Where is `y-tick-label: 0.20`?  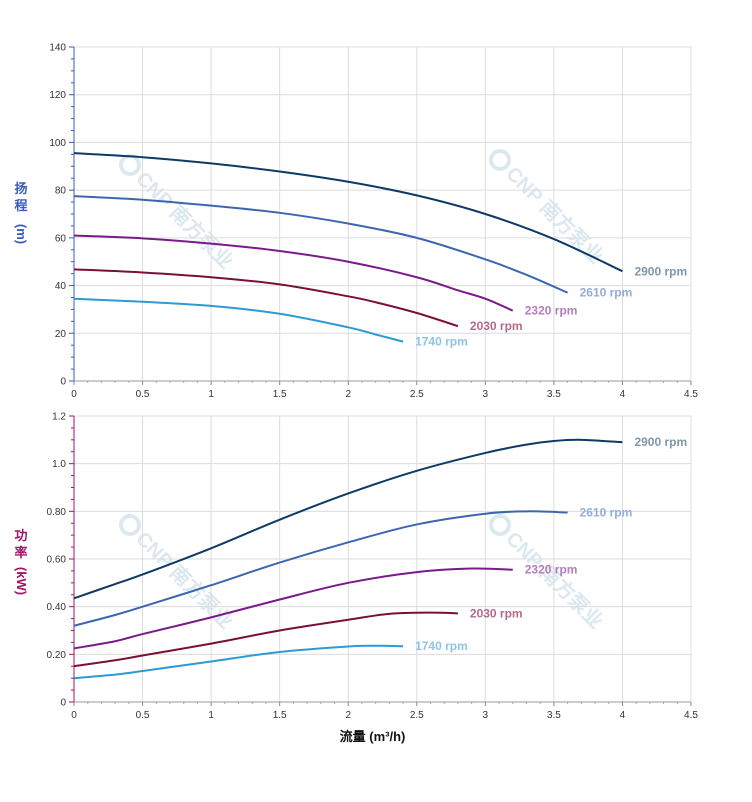 y-tick-label: 0.20 is located at coordinates (57, 655).